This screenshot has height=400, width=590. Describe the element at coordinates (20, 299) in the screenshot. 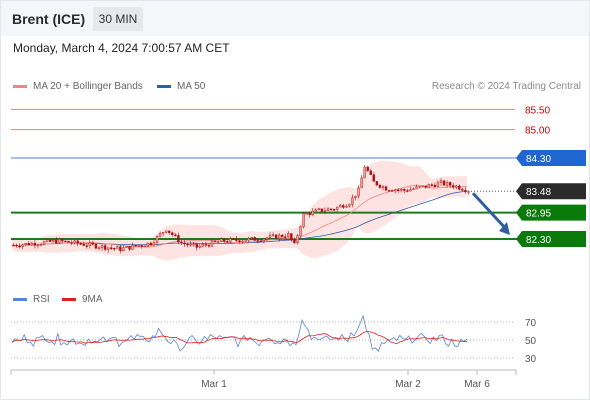

I see `rsi-swatch` at that location.